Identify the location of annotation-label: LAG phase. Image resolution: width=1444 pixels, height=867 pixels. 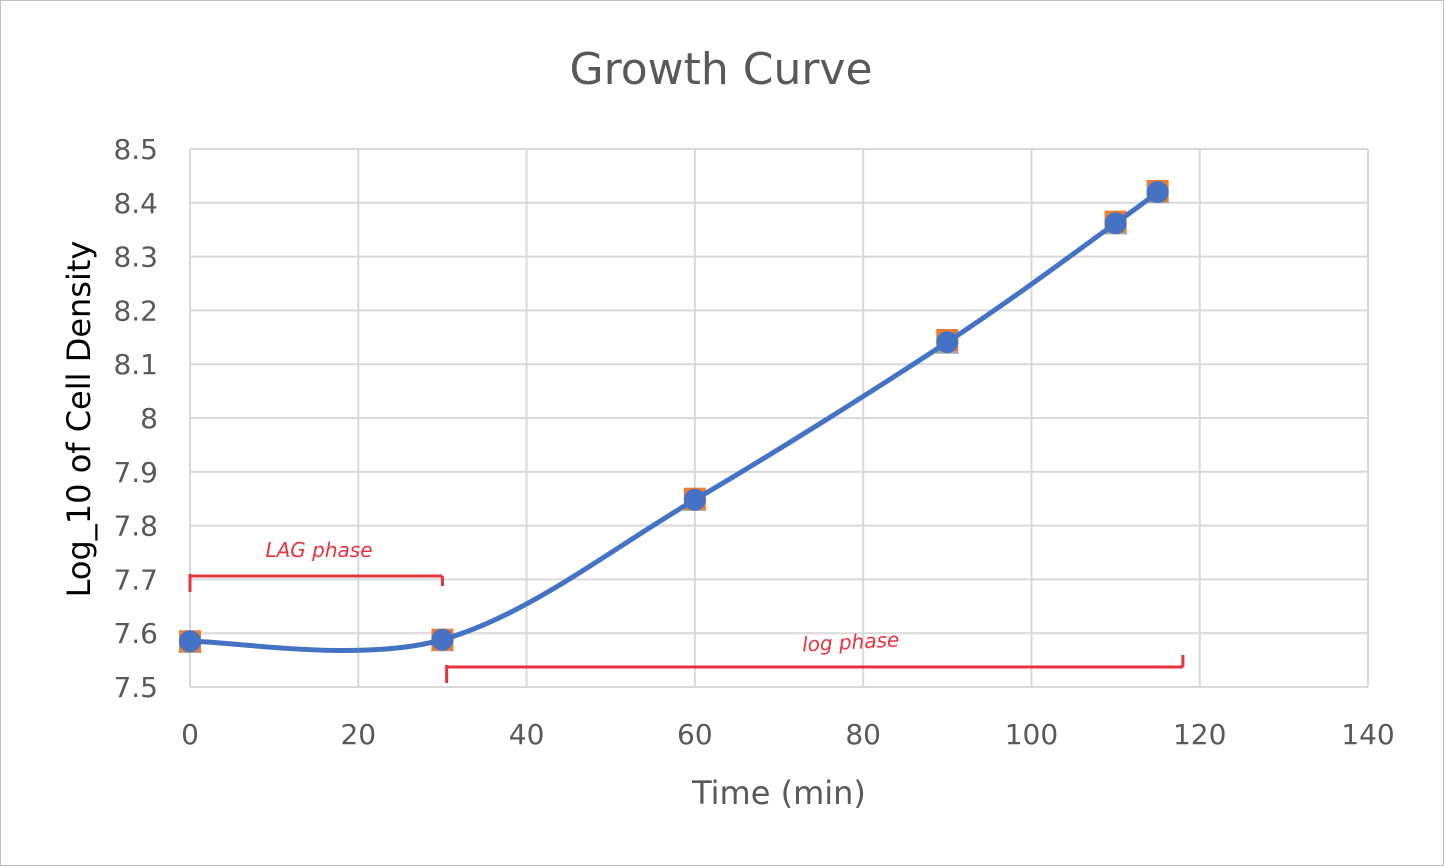
(318, 550).